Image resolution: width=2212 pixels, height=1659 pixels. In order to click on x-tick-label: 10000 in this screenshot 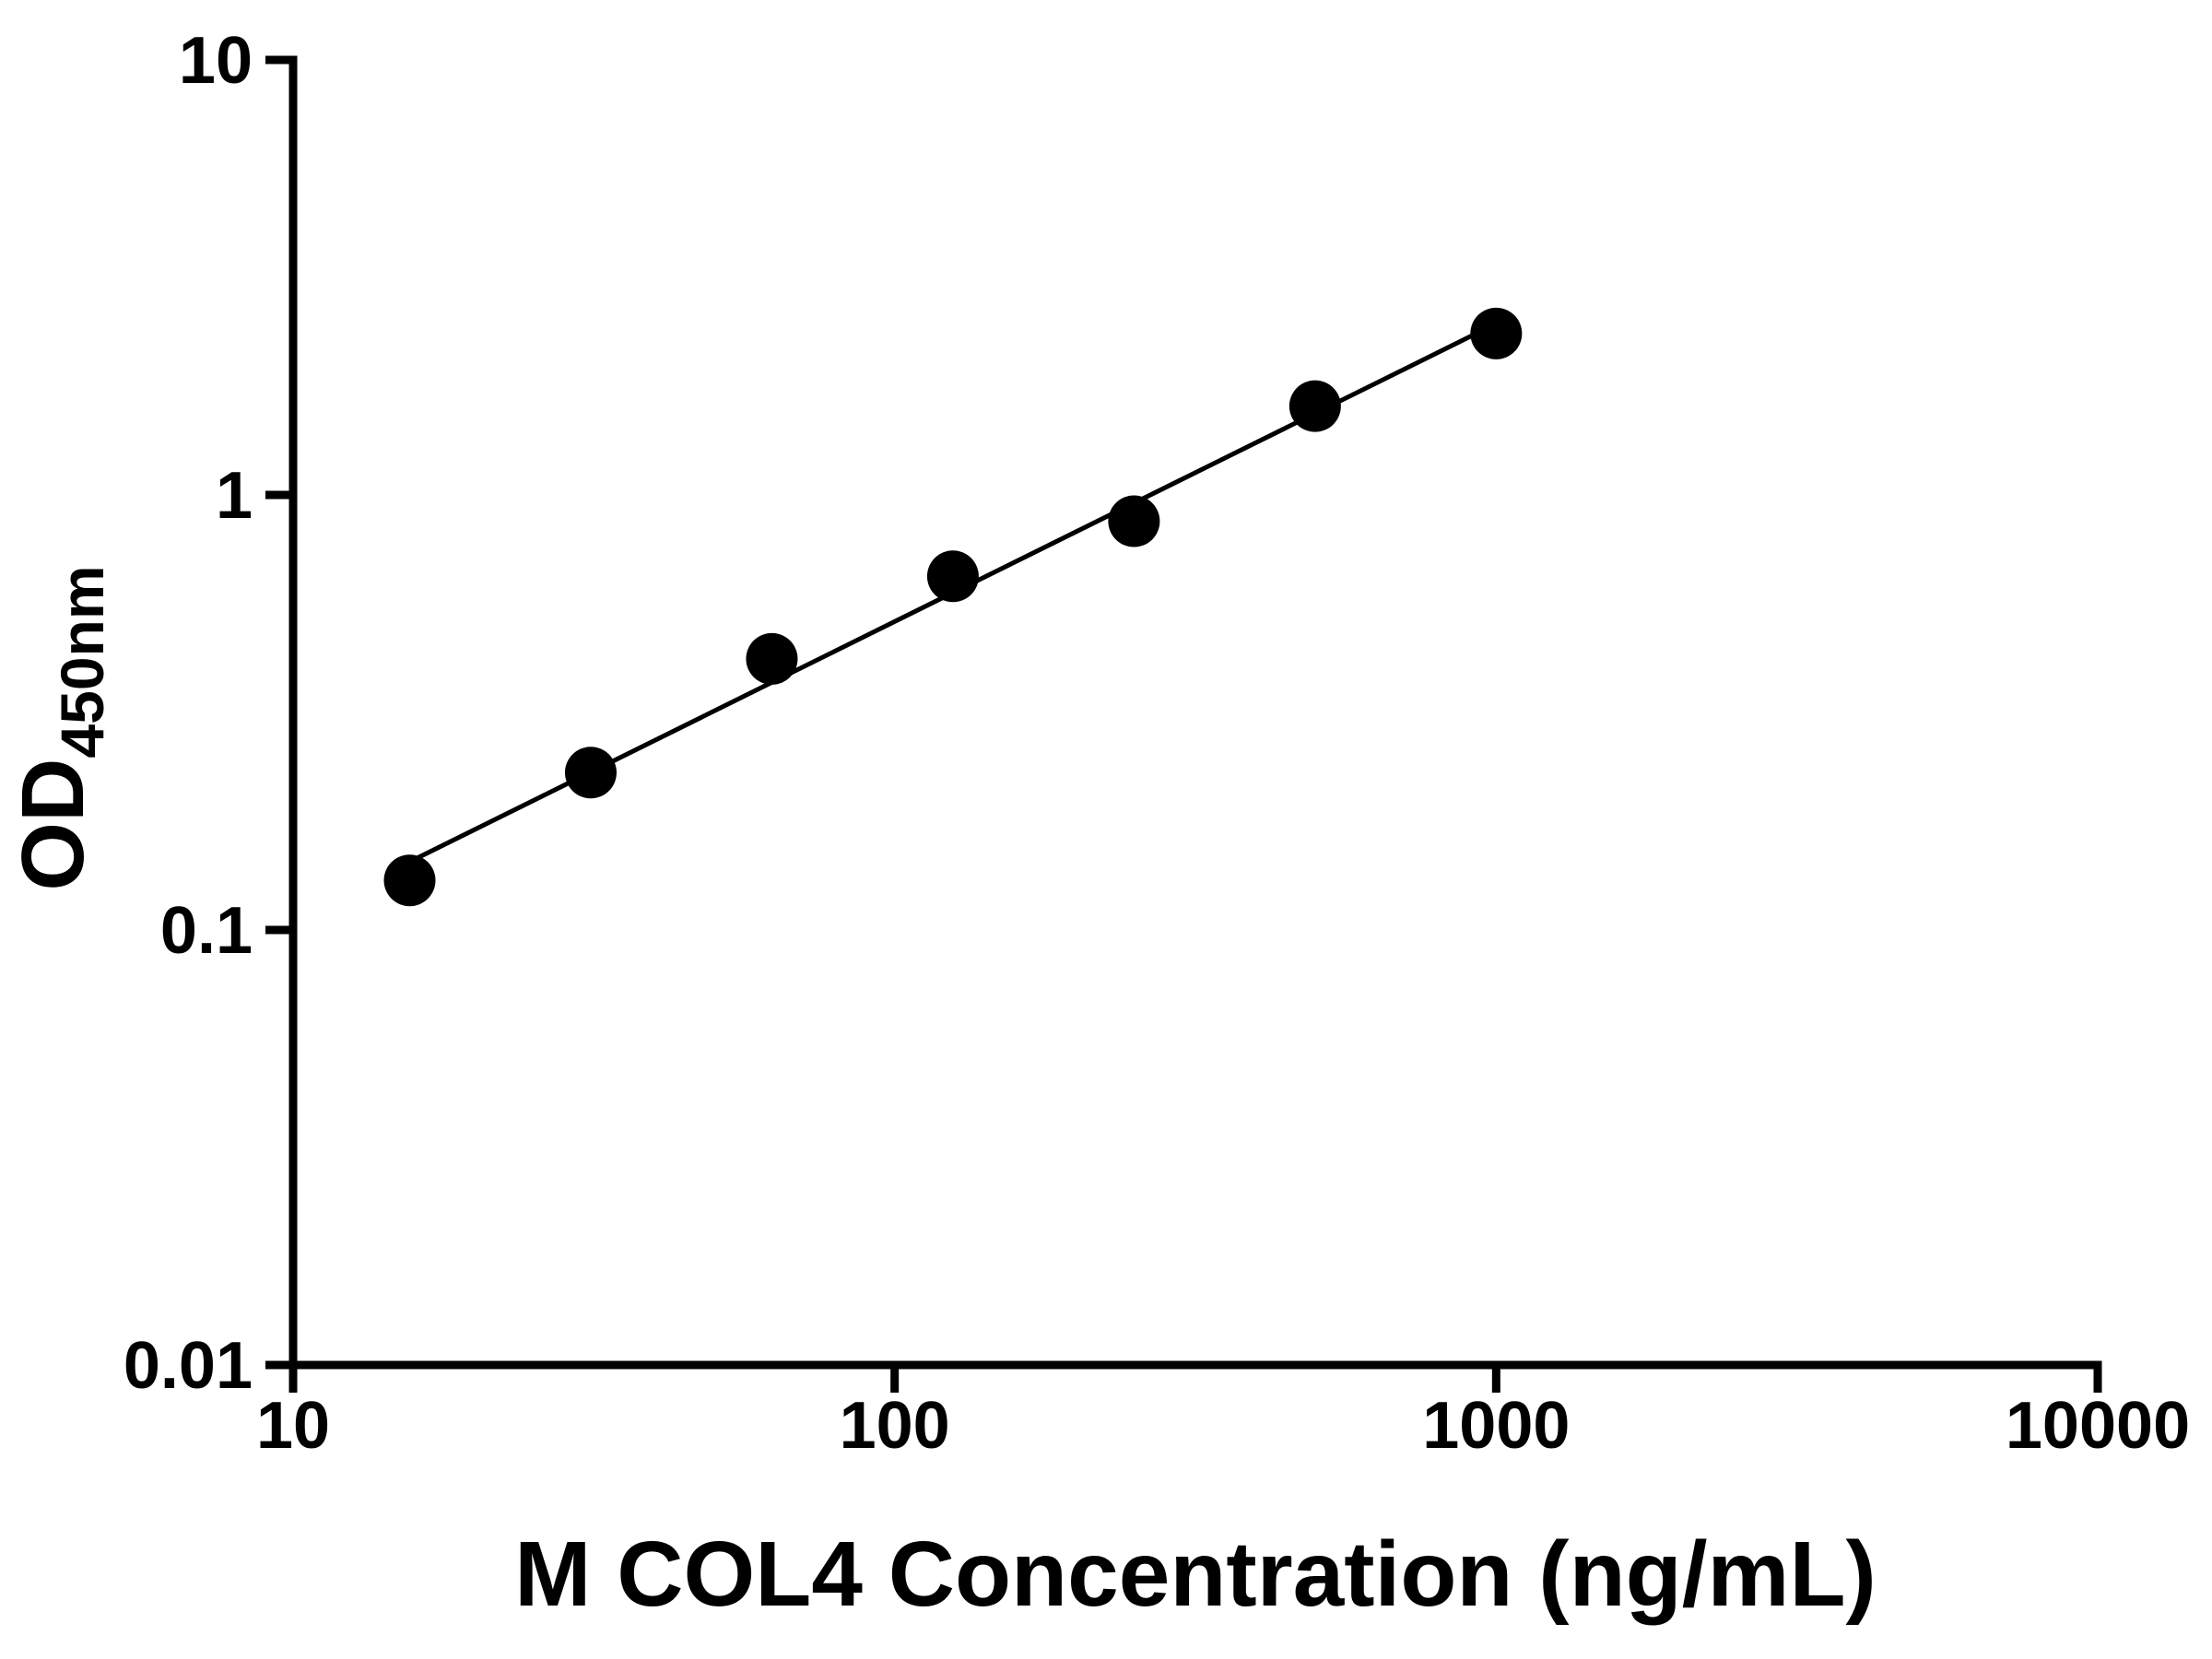, I will do `click(2098, 1426)`.